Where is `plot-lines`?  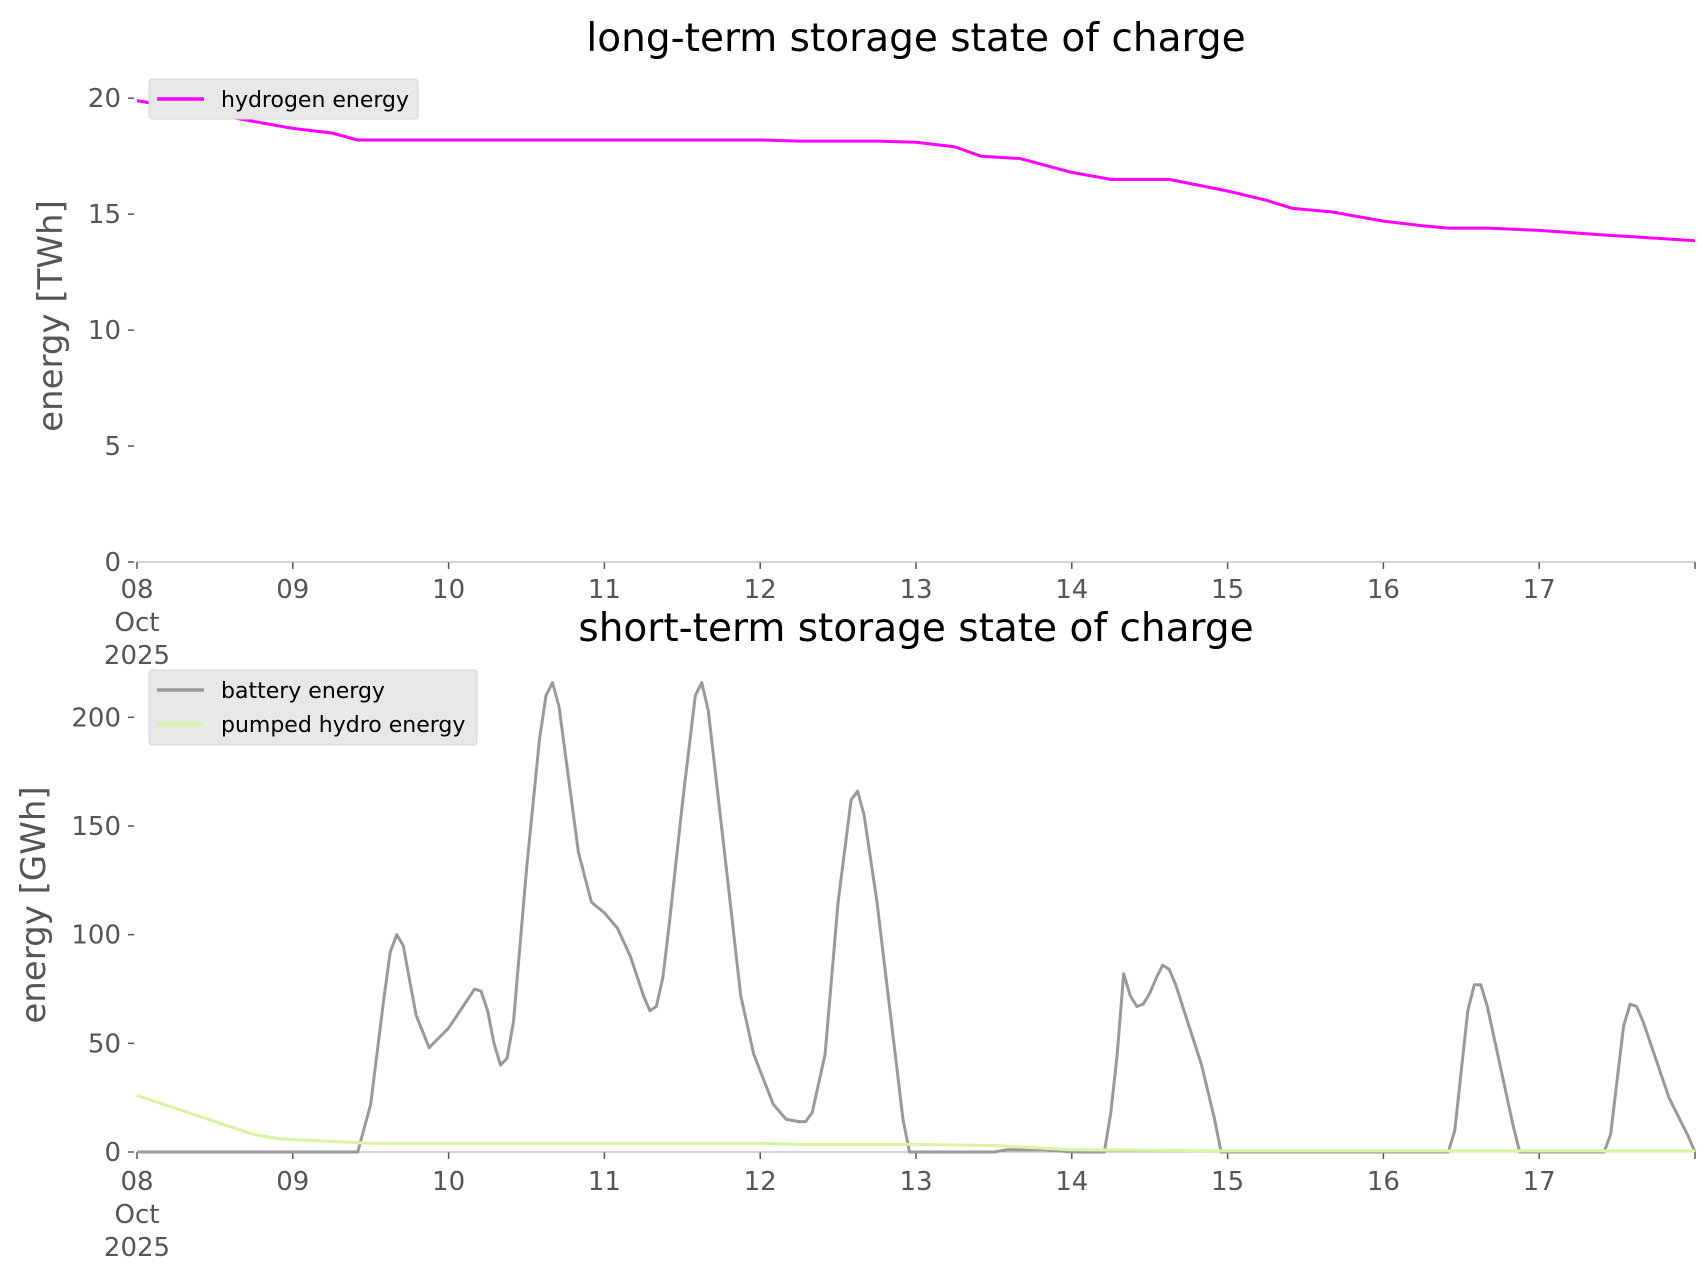 plot-lines is located at coordinates (916, 171).